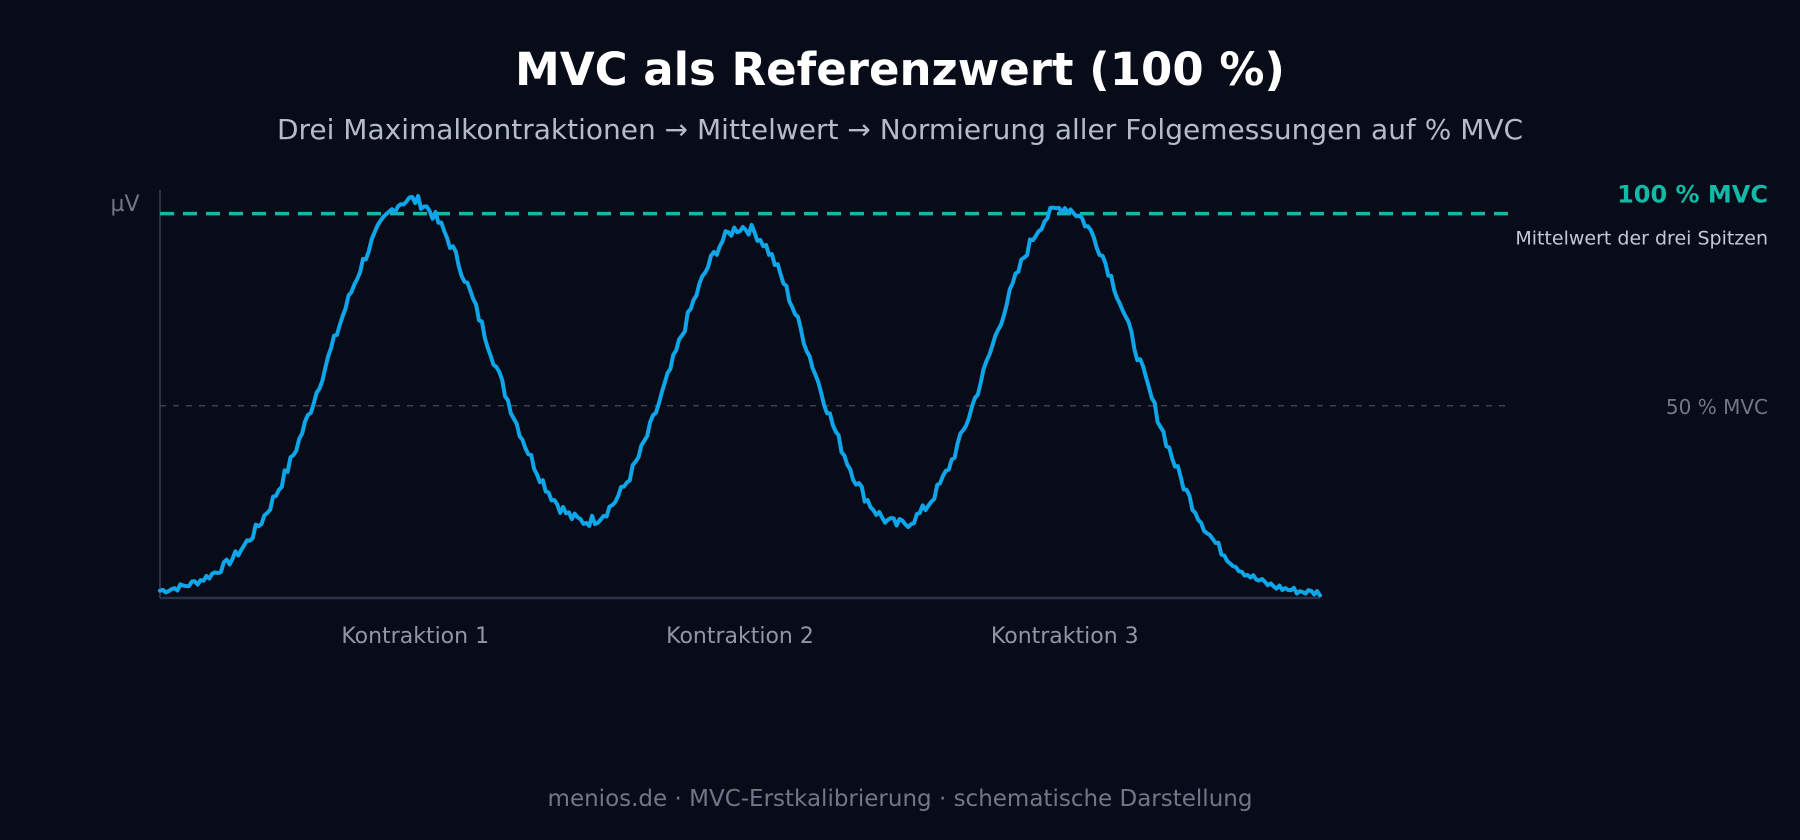  I want to click on y-axis-label: µV, so click(124, 204).